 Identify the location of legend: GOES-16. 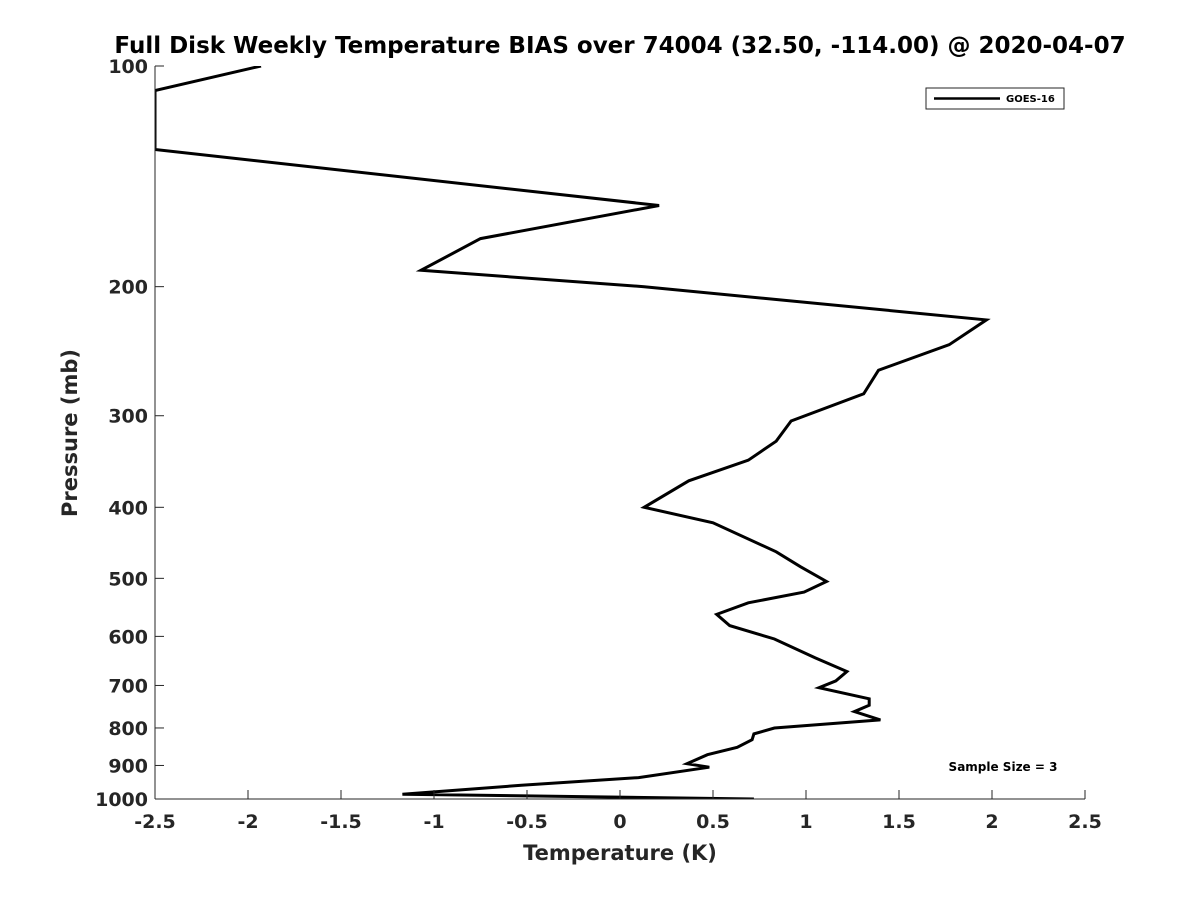
(995, 98).